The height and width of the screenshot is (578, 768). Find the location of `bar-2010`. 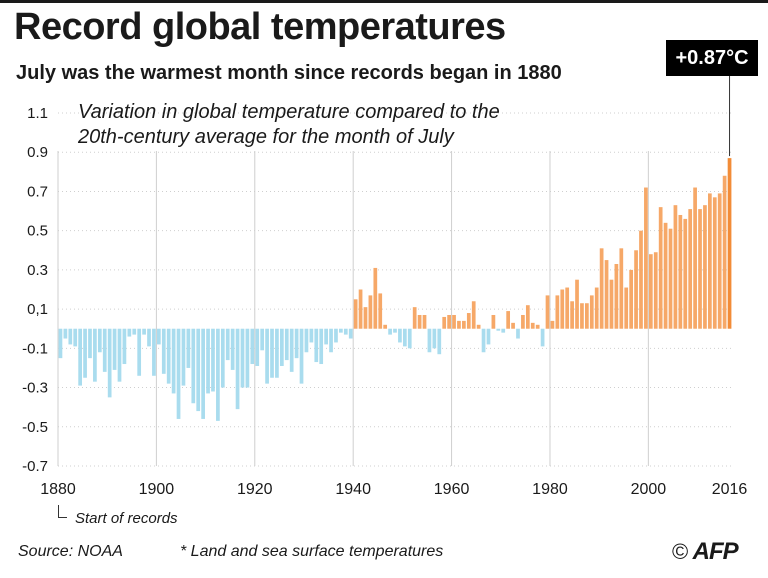

bar-2010 is located at coordinates (700, 269).